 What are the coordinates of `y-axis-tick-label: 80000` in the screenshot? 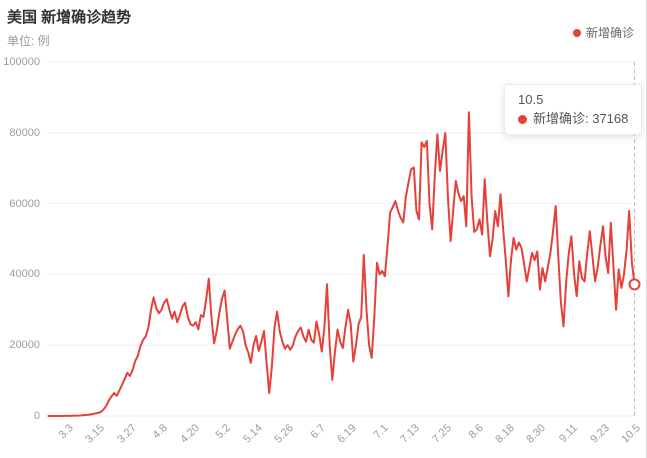 It's located at (24, 132).